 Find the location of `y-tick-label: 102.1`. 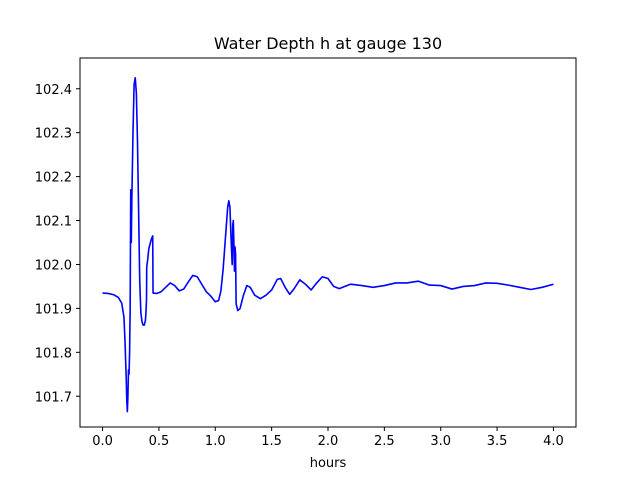

y-tick-label: 102.1 is located at coordinates (53, 222).